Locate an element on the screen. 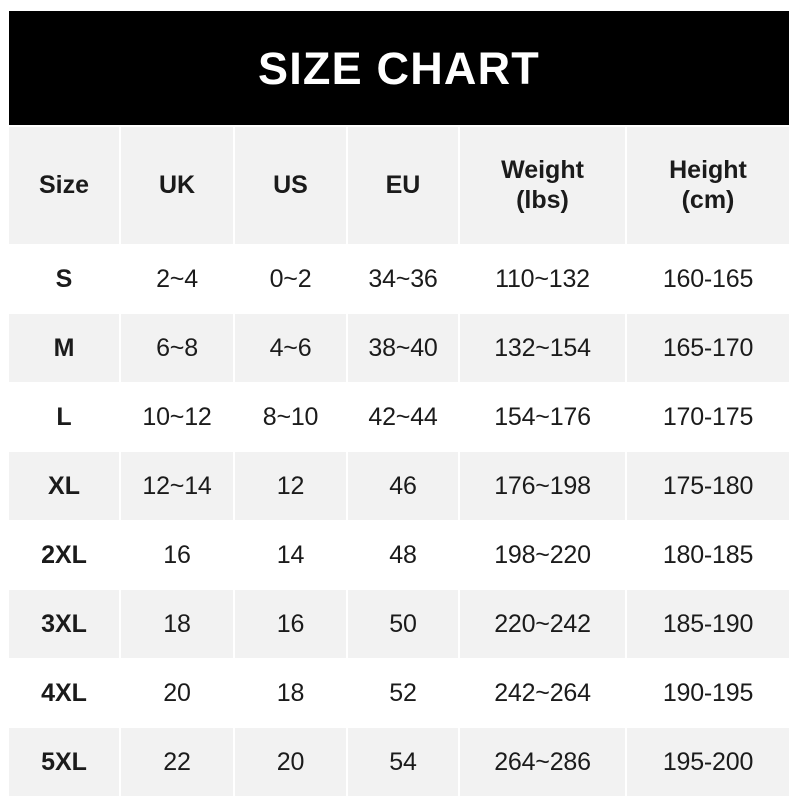  table-row: M 6~8 4~6 38~40 132~154 165-170 is located at coordinates (399, 348).